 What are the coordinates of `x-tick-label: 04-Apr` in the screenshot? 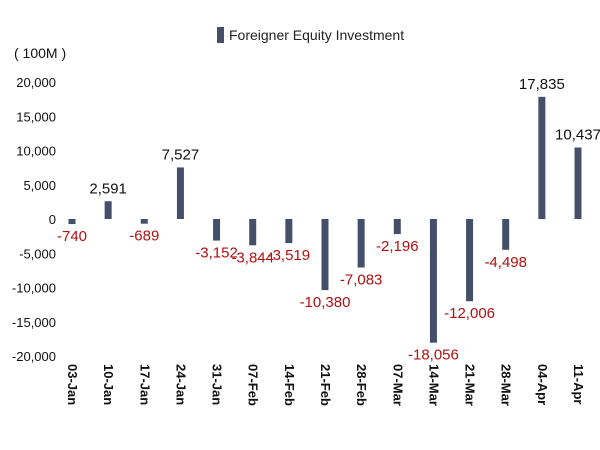 It's located at (542, 384).